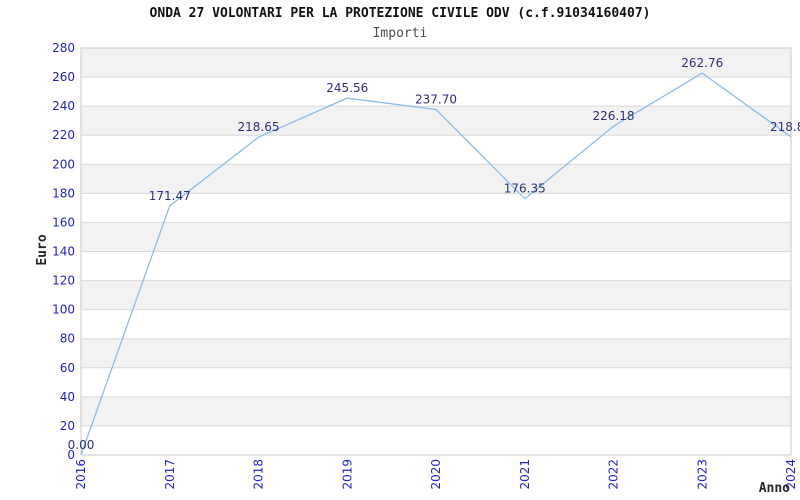 The width and height of the screenshot is (800, 500). What do you see at coordinates (702, 63) in the screenshot?
I see `point-label: 262.76` at bounding box center [702, 63].